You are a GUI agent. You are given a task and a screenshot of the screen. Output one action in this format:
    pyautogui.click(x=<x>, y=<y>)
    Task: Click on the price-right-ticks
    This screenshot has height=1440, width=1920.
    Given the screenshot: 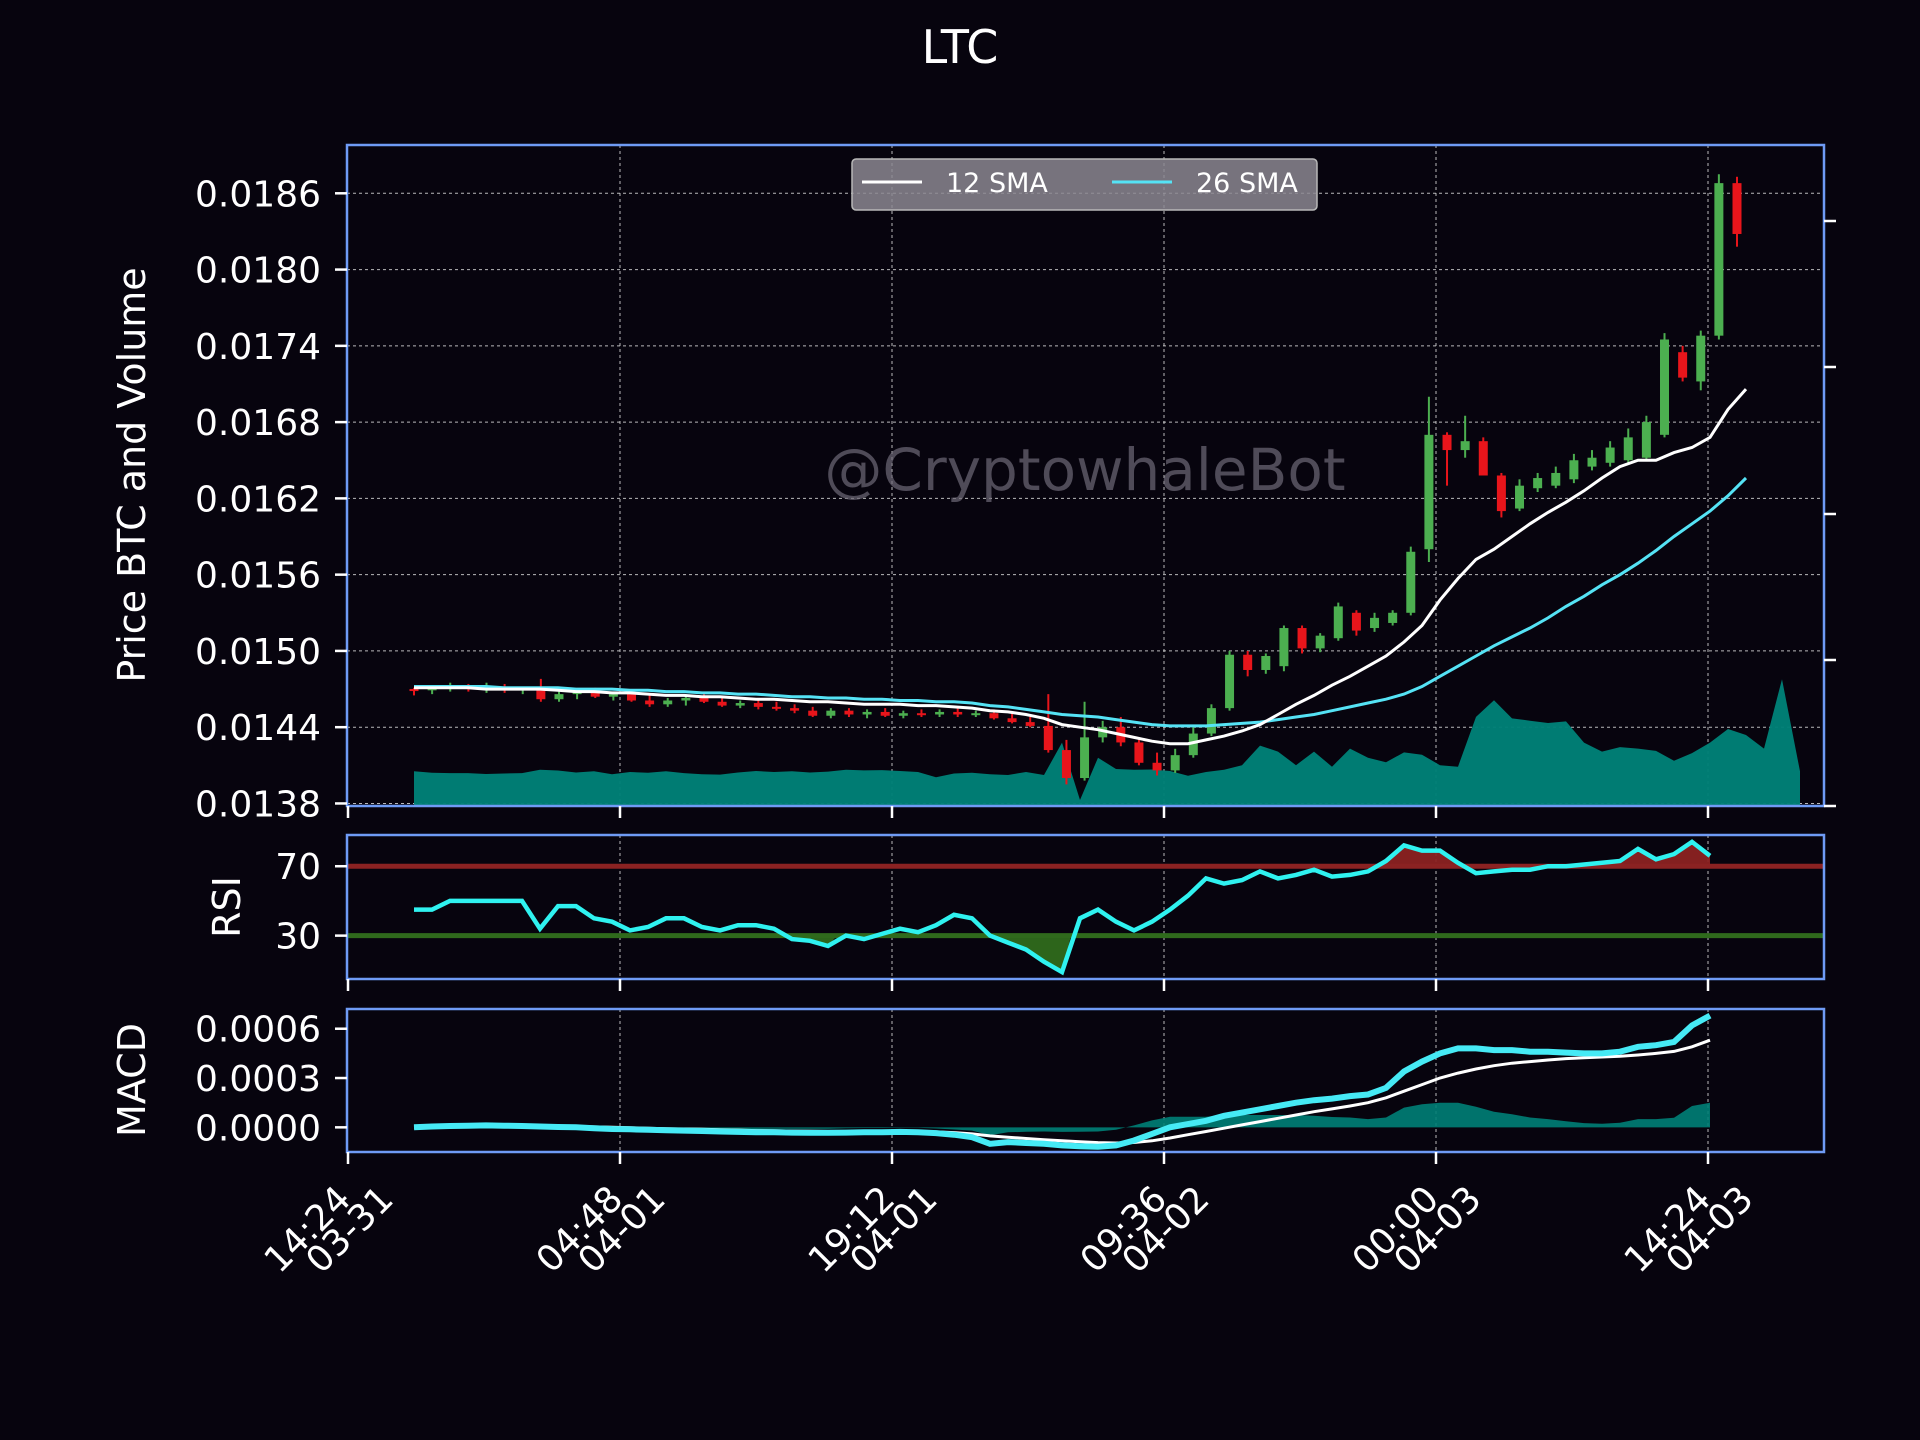 What is the action you would take?
    pyautogui.click(x=1830, y=513)
    